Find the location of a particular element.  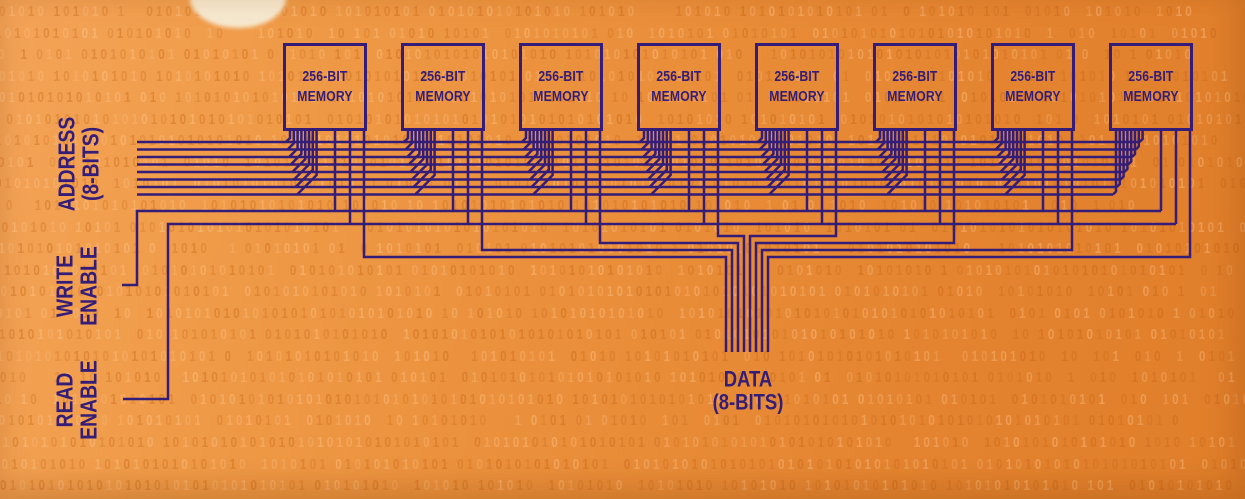

read-enable-label: READ ENABLE is located at coordinates (76, 400).